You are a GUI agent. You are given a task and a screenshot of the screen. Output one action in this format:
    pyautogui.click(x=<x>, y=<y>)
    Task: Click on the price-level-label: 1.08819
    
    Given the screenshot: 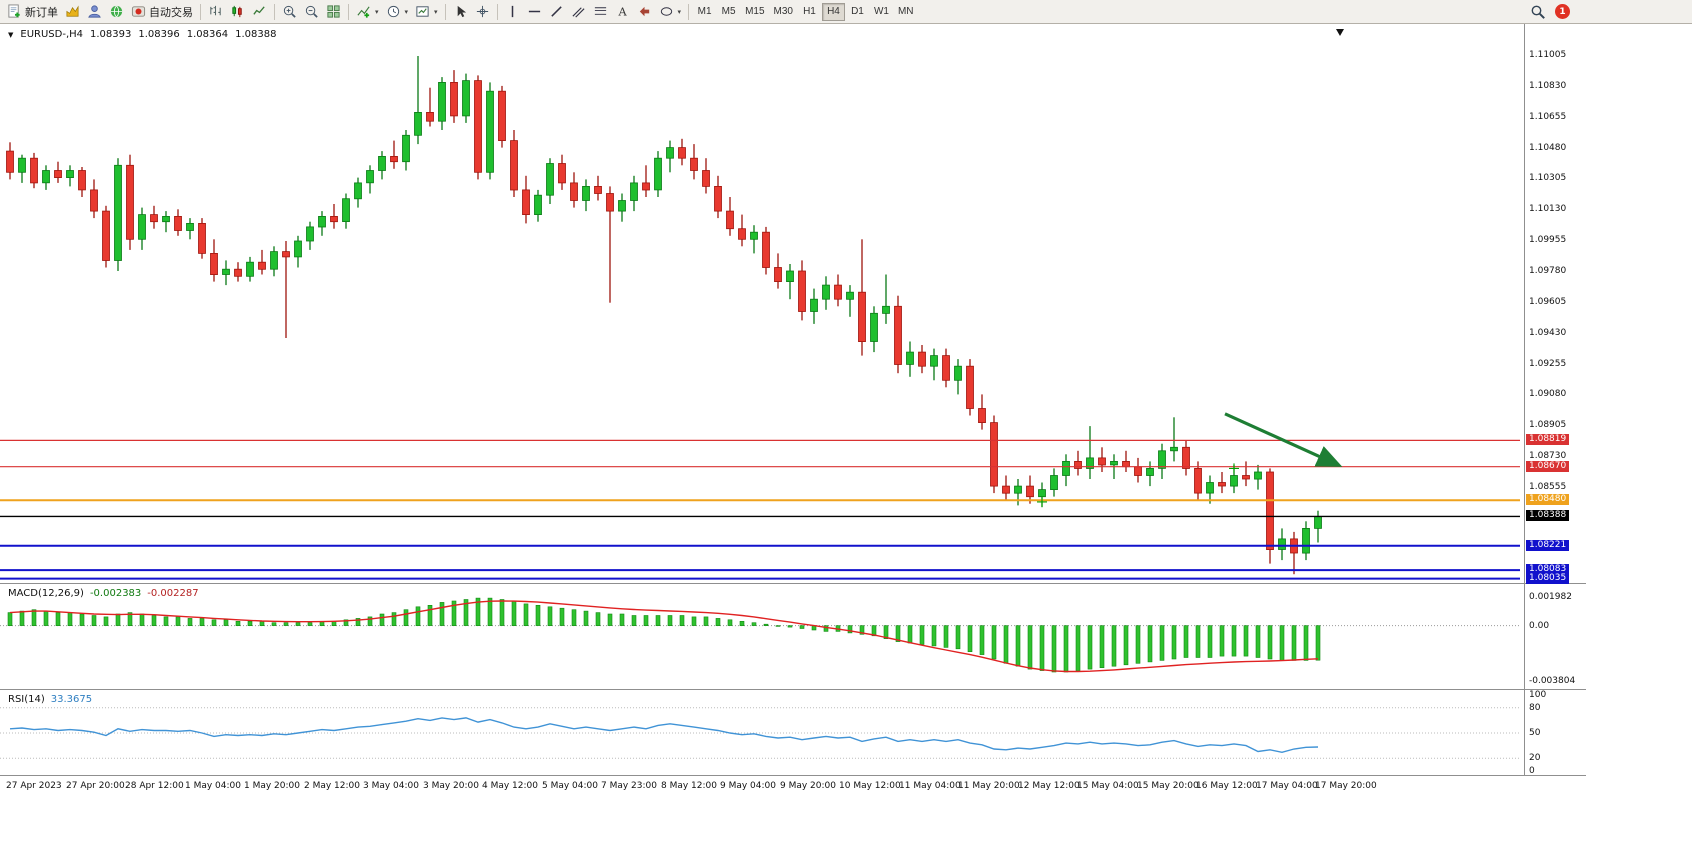 What is the action you would take?
    pyautogui.click(x=1548, y=439)
    